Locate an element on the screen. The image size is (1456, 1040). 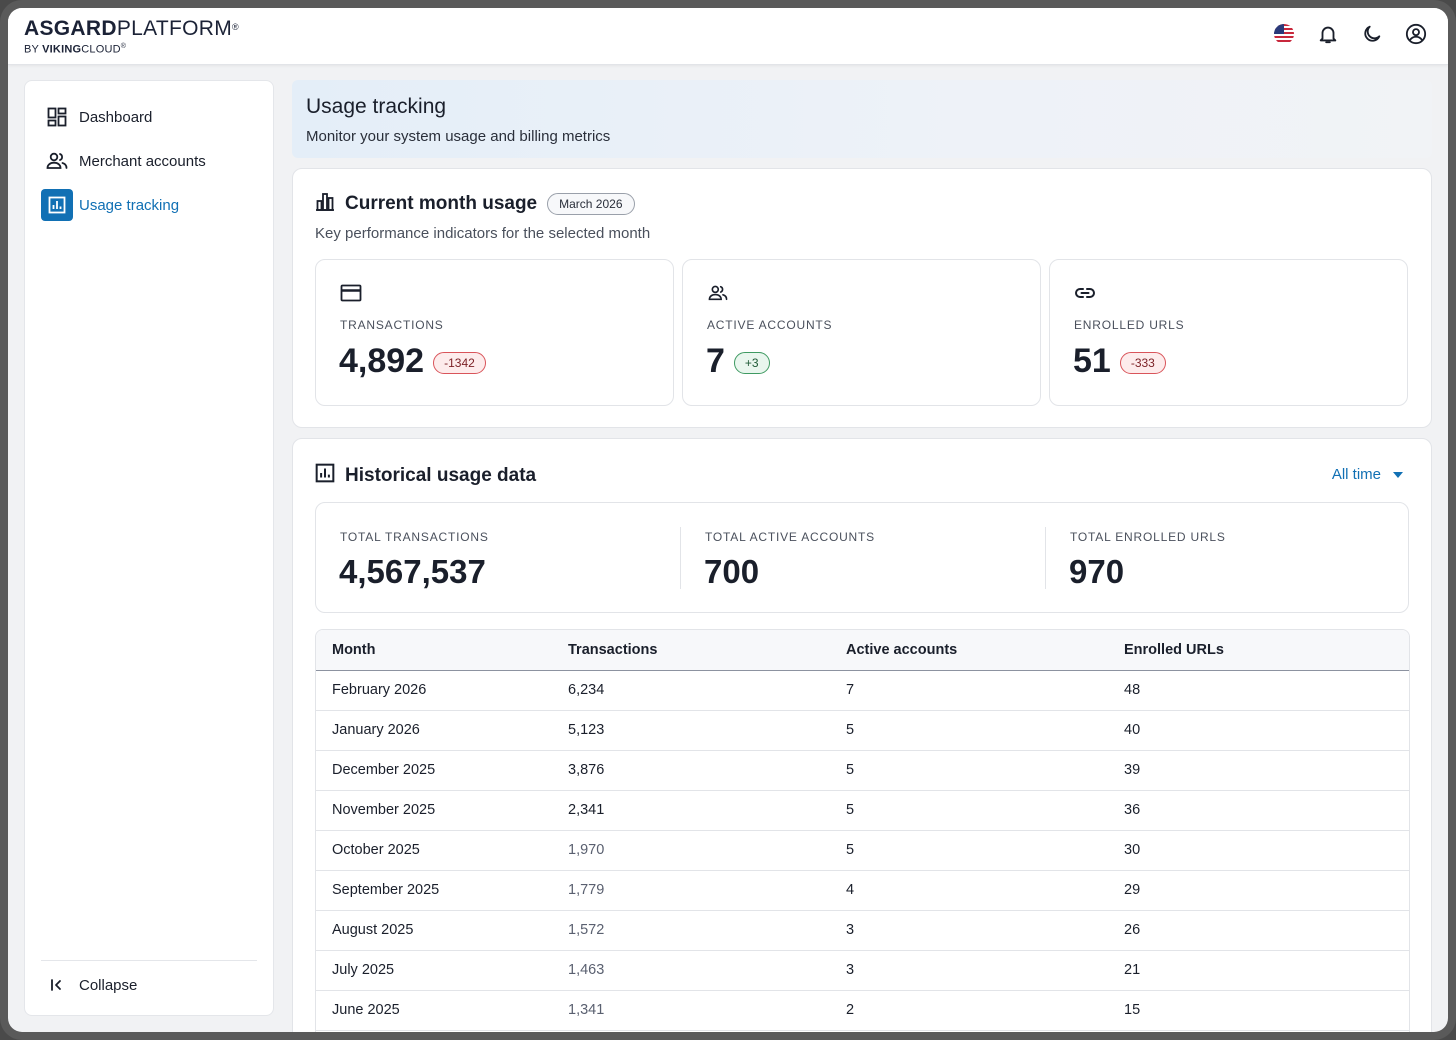
kpi-value: 7 is located at coordinates (715, 361).